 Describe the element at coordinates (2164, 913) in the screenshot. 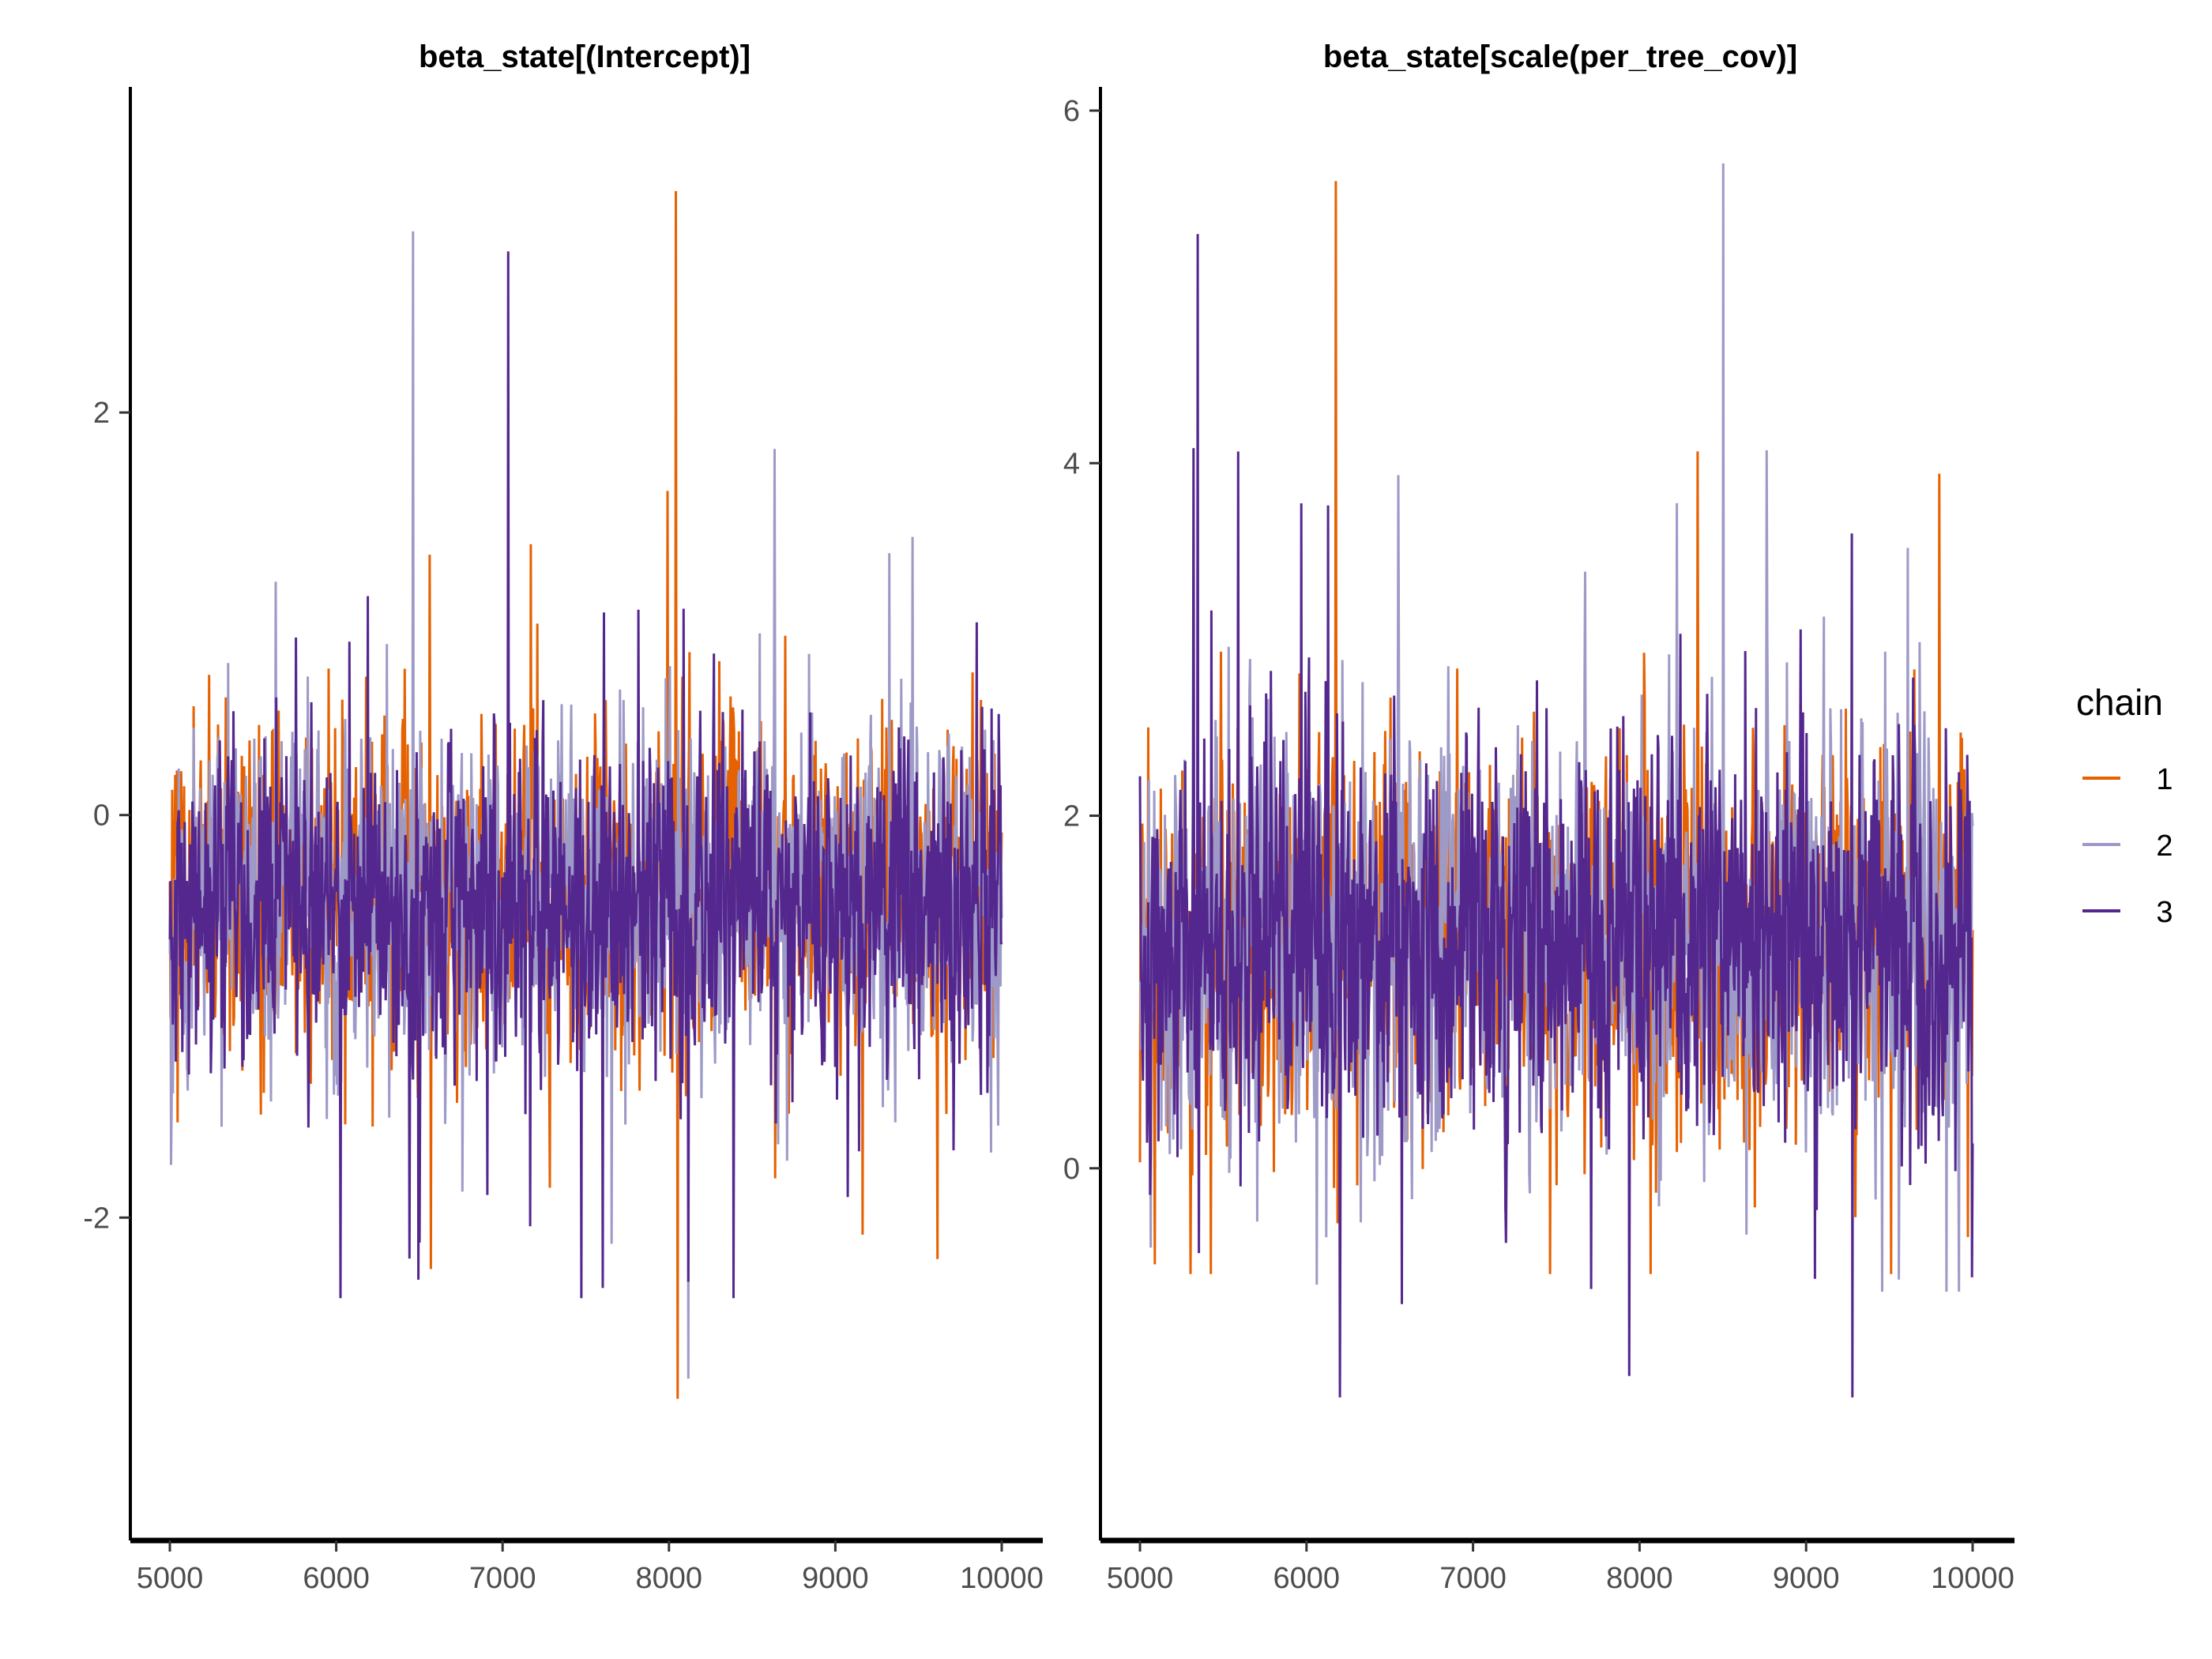

I see `legend-label-chain-3: 3` at that location.